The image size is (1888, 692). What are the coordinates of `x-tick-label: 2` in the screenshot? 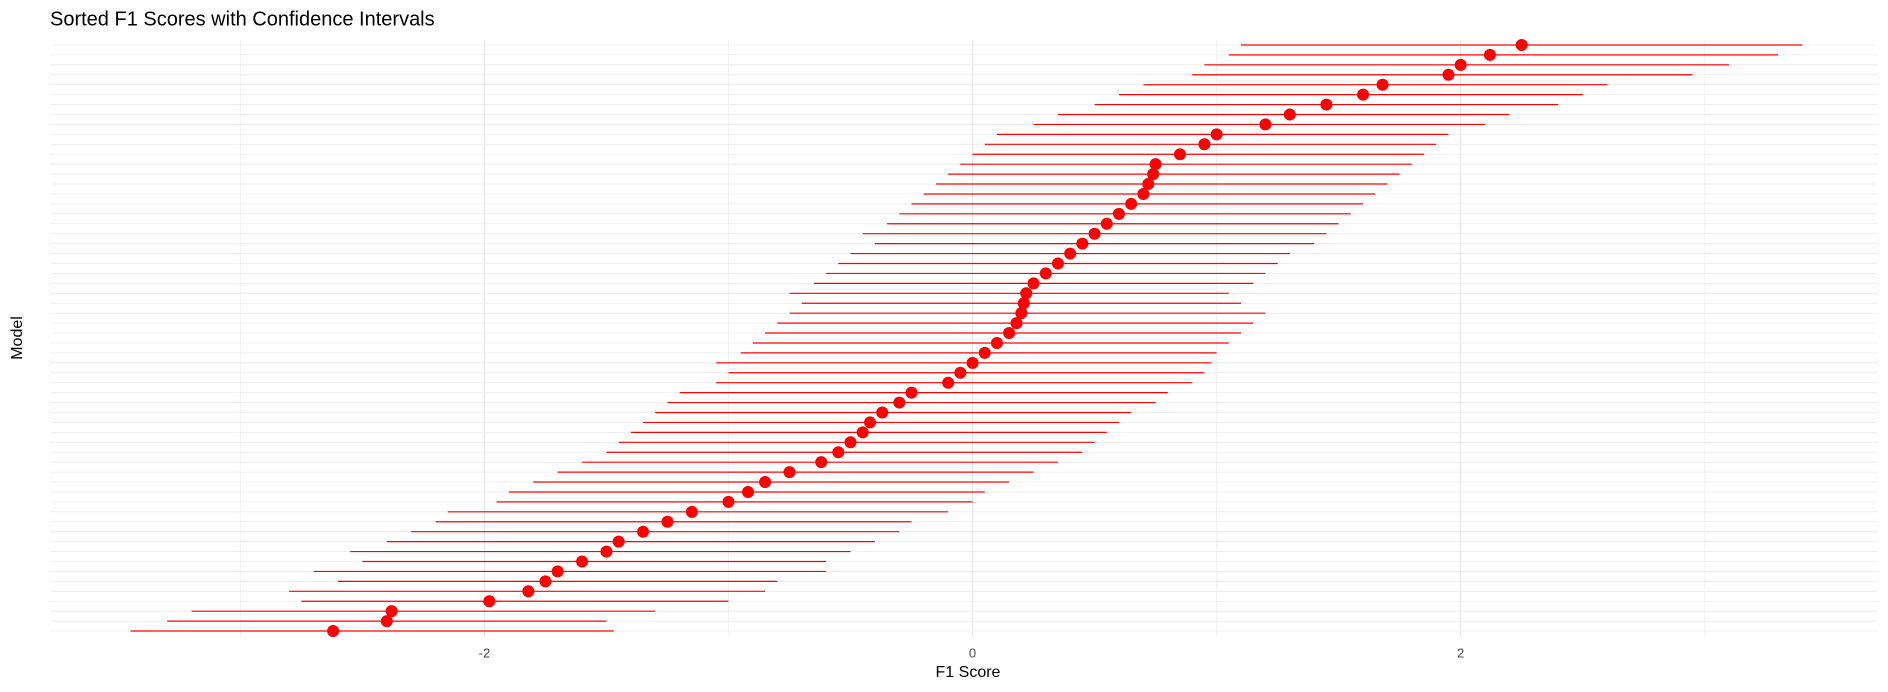 It's located at (1460, 652).